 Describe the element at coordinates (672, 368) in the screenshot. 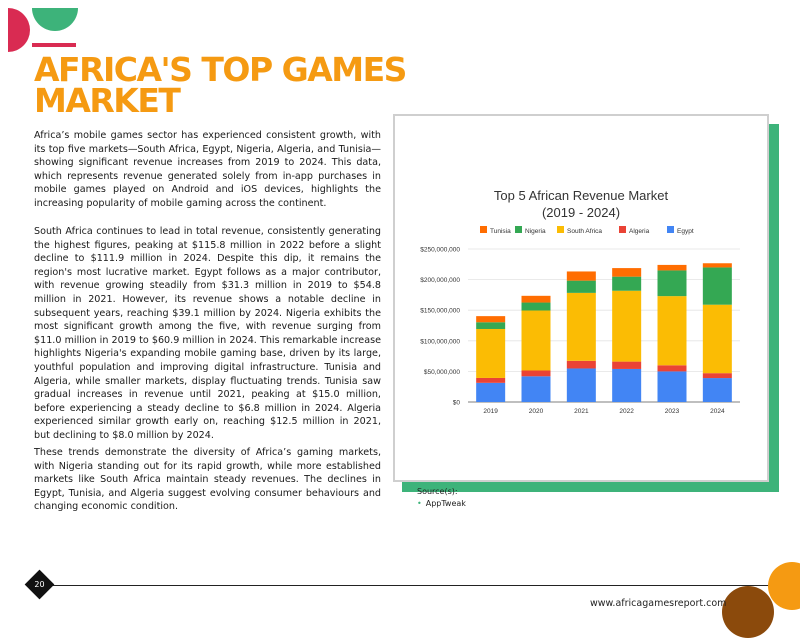

I see `bar-algeria-2023` at that location.